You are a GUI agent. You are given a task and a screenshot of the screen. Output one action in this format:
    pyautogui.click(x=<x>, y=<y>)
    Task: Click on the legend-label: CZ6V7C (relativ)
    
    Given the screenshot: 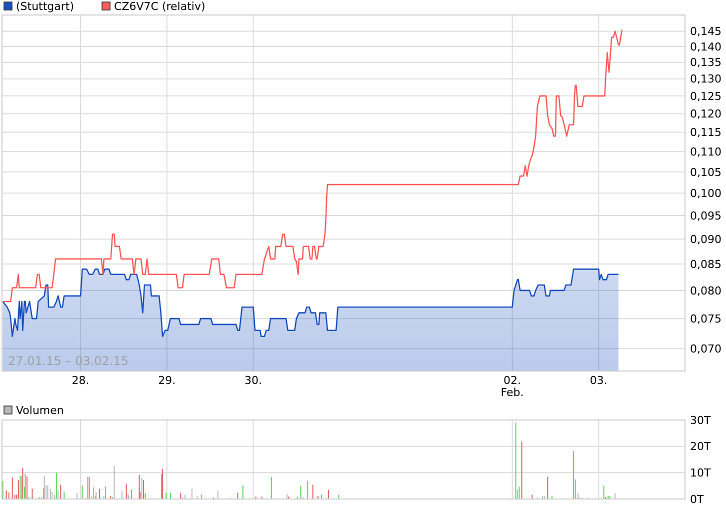 What is the action you would take?
    pyautogui.click(x=160, y=6)
    